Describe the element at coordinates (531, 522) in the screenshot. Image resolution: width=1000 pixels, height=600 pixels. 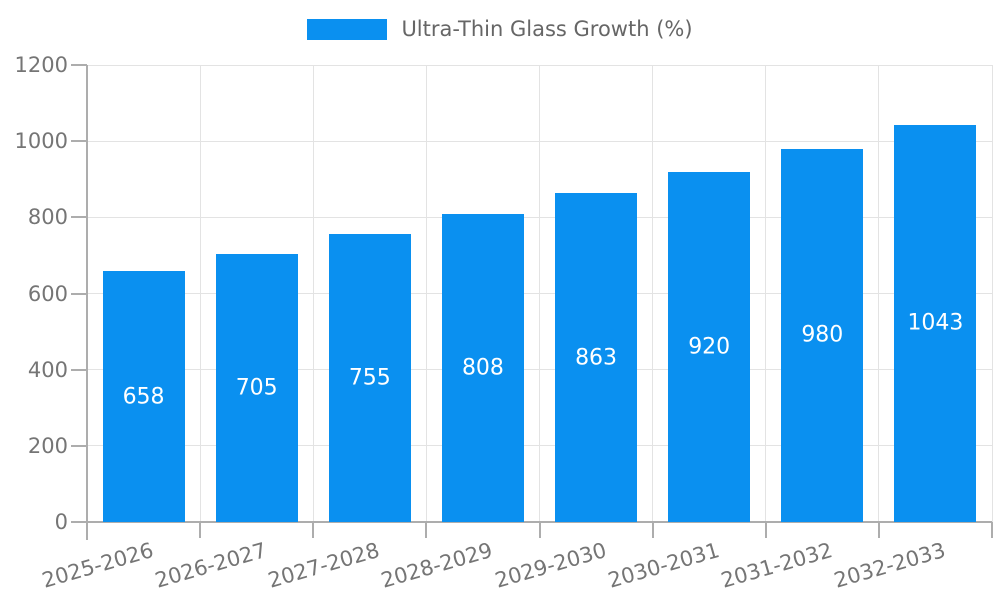
I see `x-axis-line` at that location.